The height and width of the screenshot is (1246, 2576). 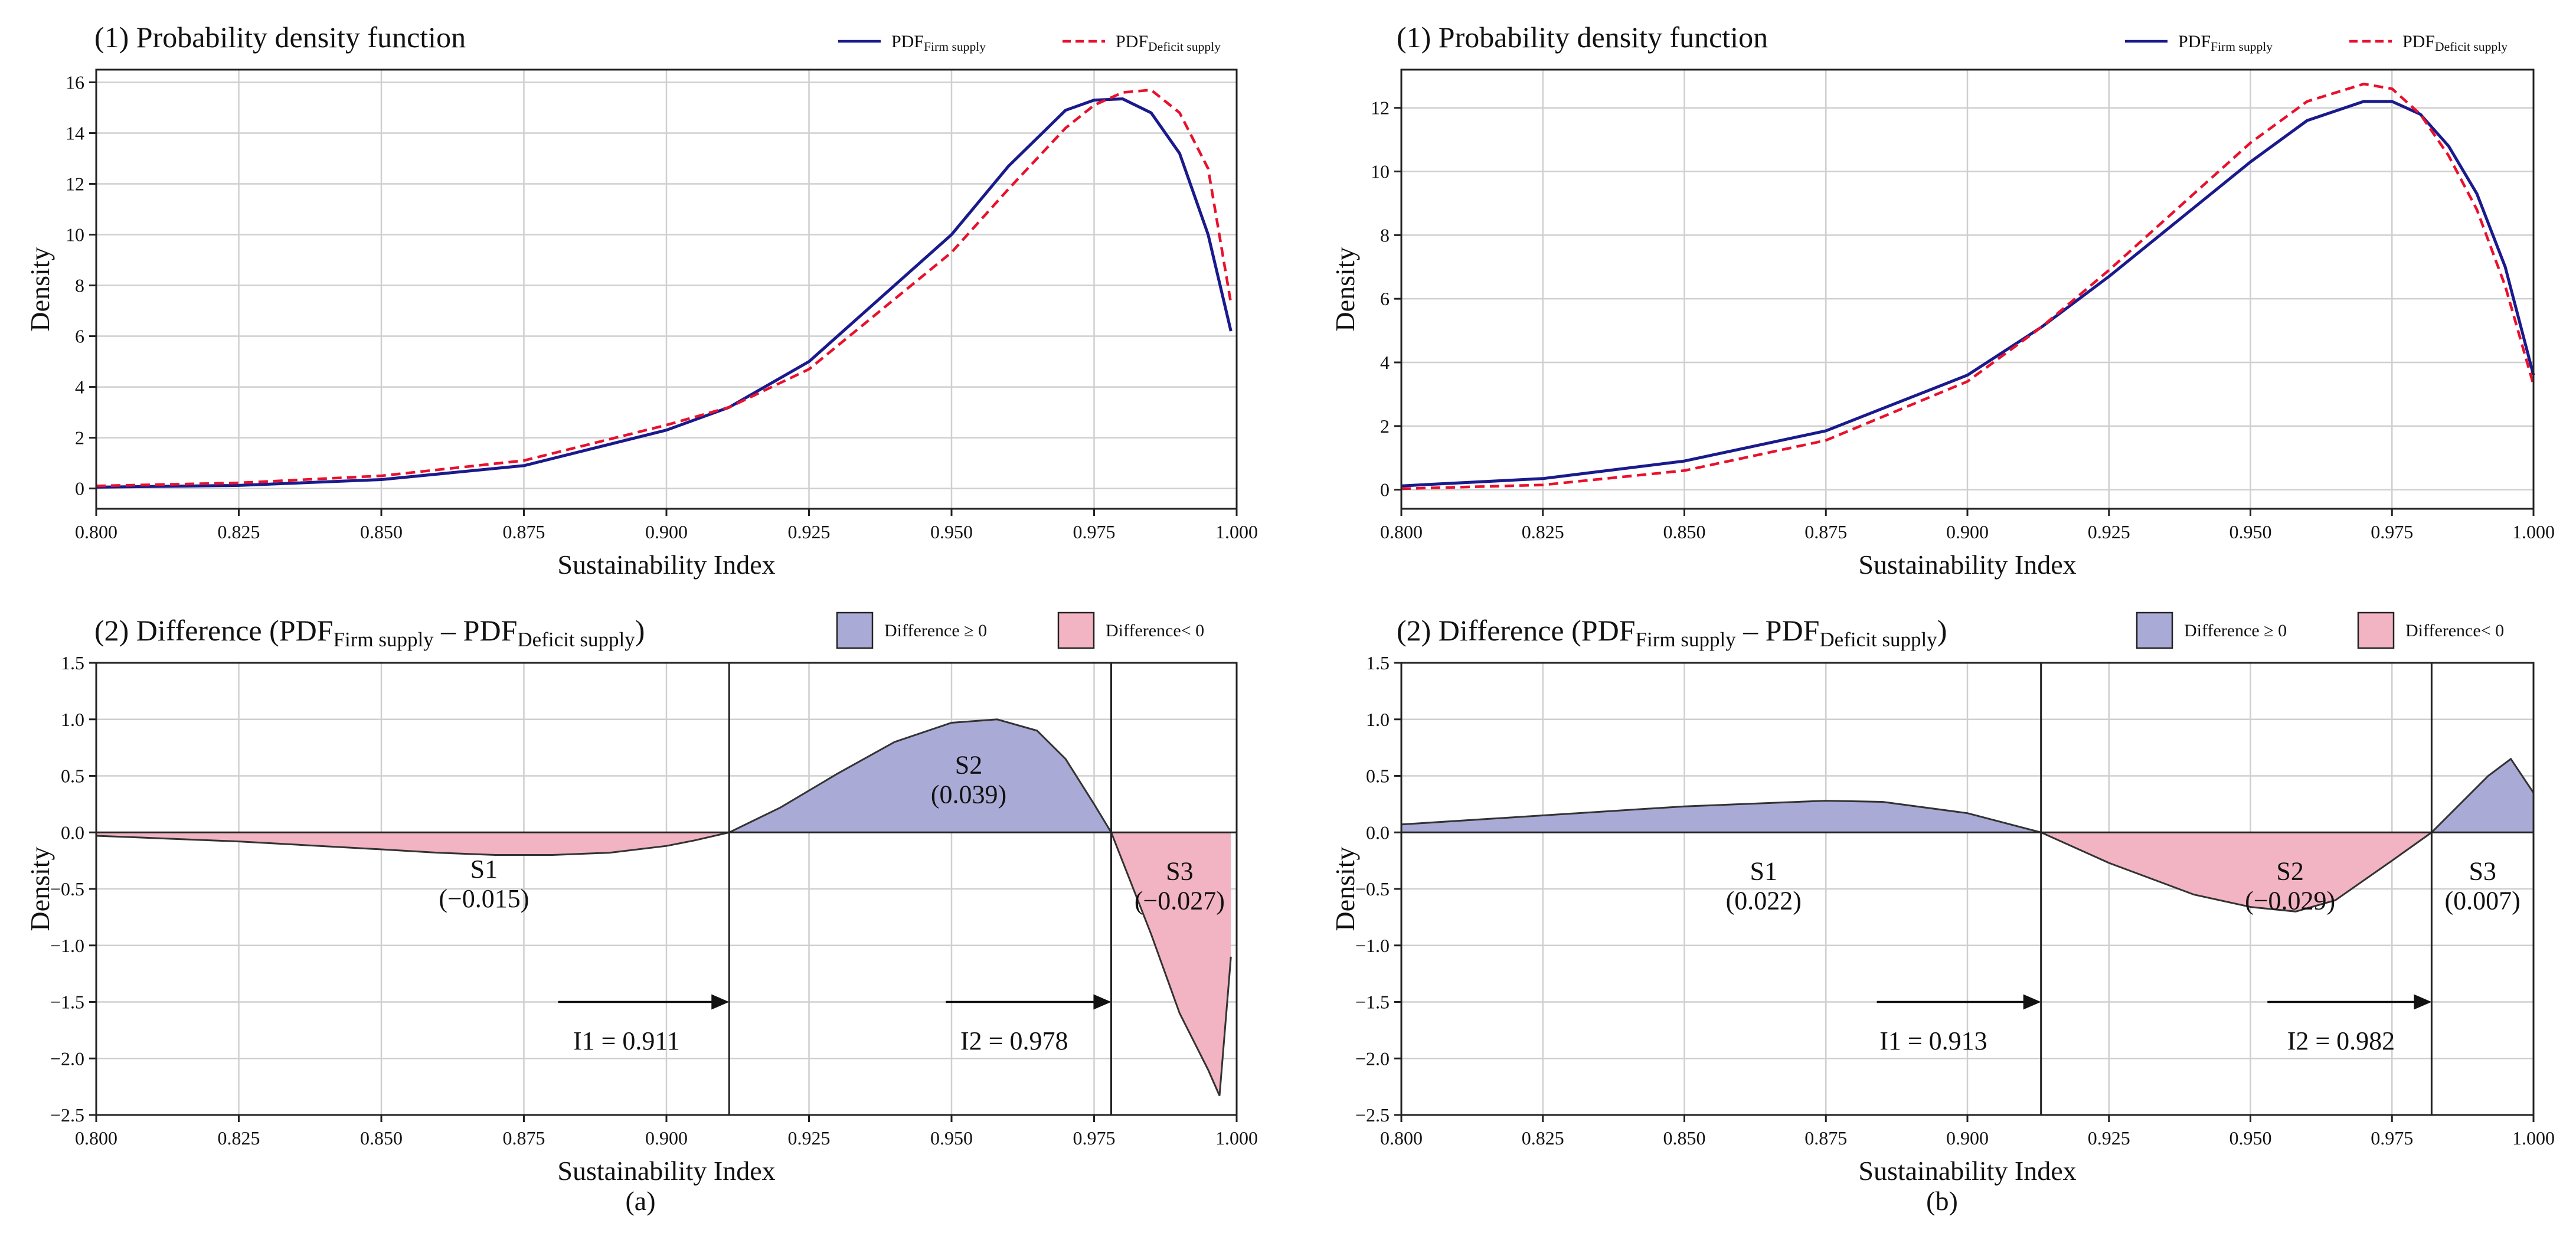 I want to click on y-tick-label: 14, so click(x=75, y=133).